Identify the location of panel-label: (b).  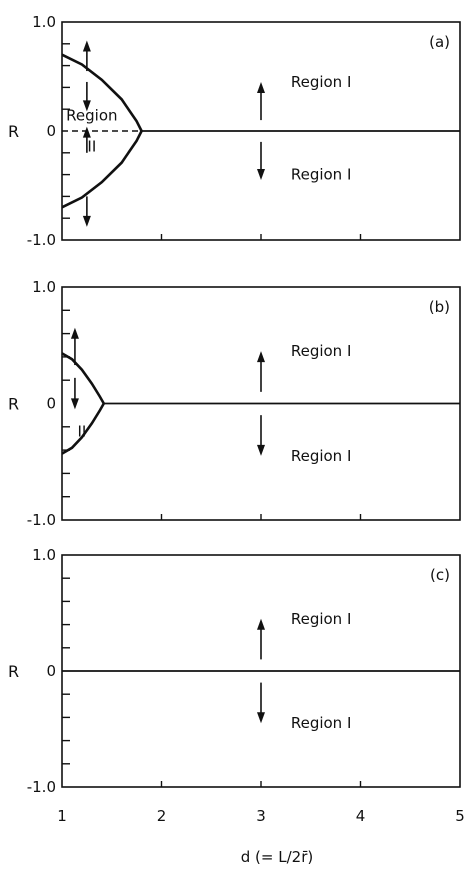
(439, 307).